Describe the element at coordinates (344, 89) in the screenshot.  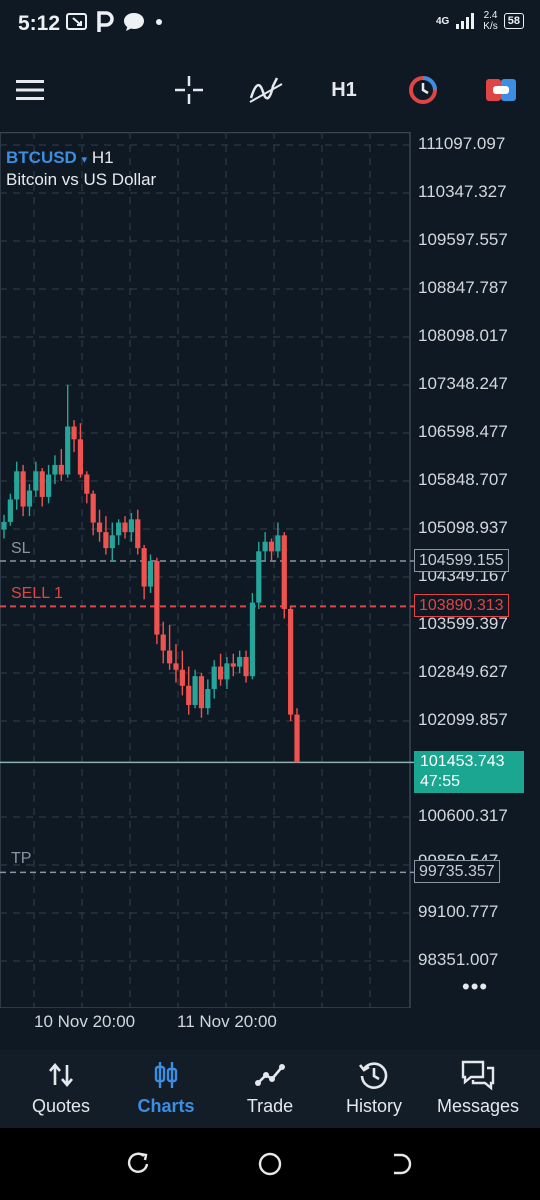
I see `timeframe-button: H1` at that location.